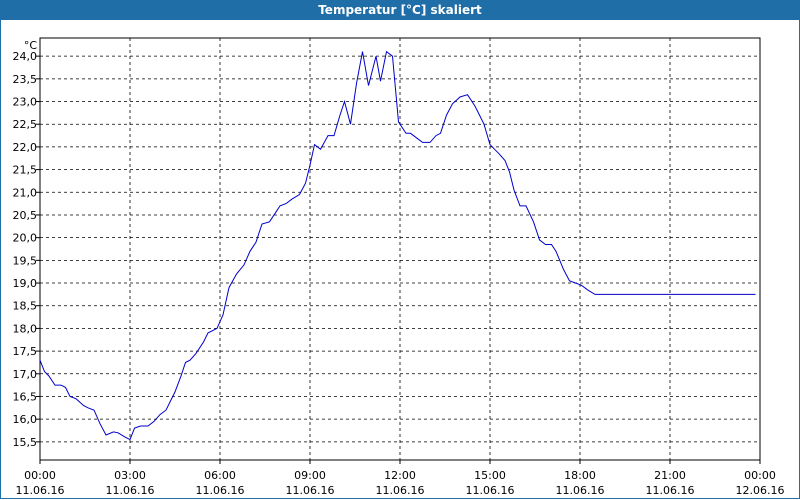 The height and width of the screenshot is (500, 800). Describe the element at coordinates (490, 475) in the screenshot. I see `x-tick-time-label: 15:00` at that location.